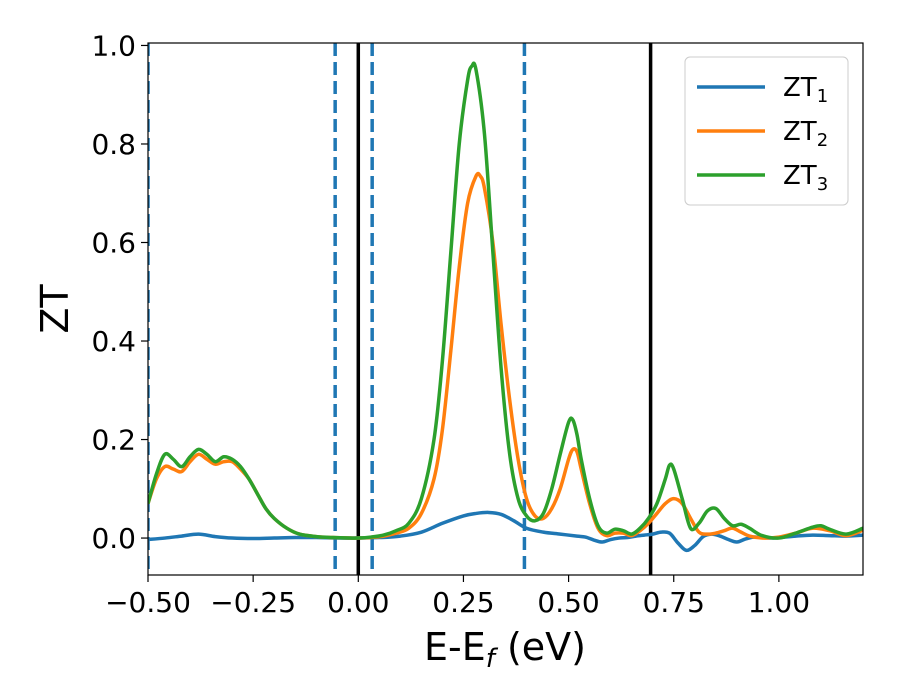  I want to click on legend-label-zt3: ZT3, so click(805, 178).